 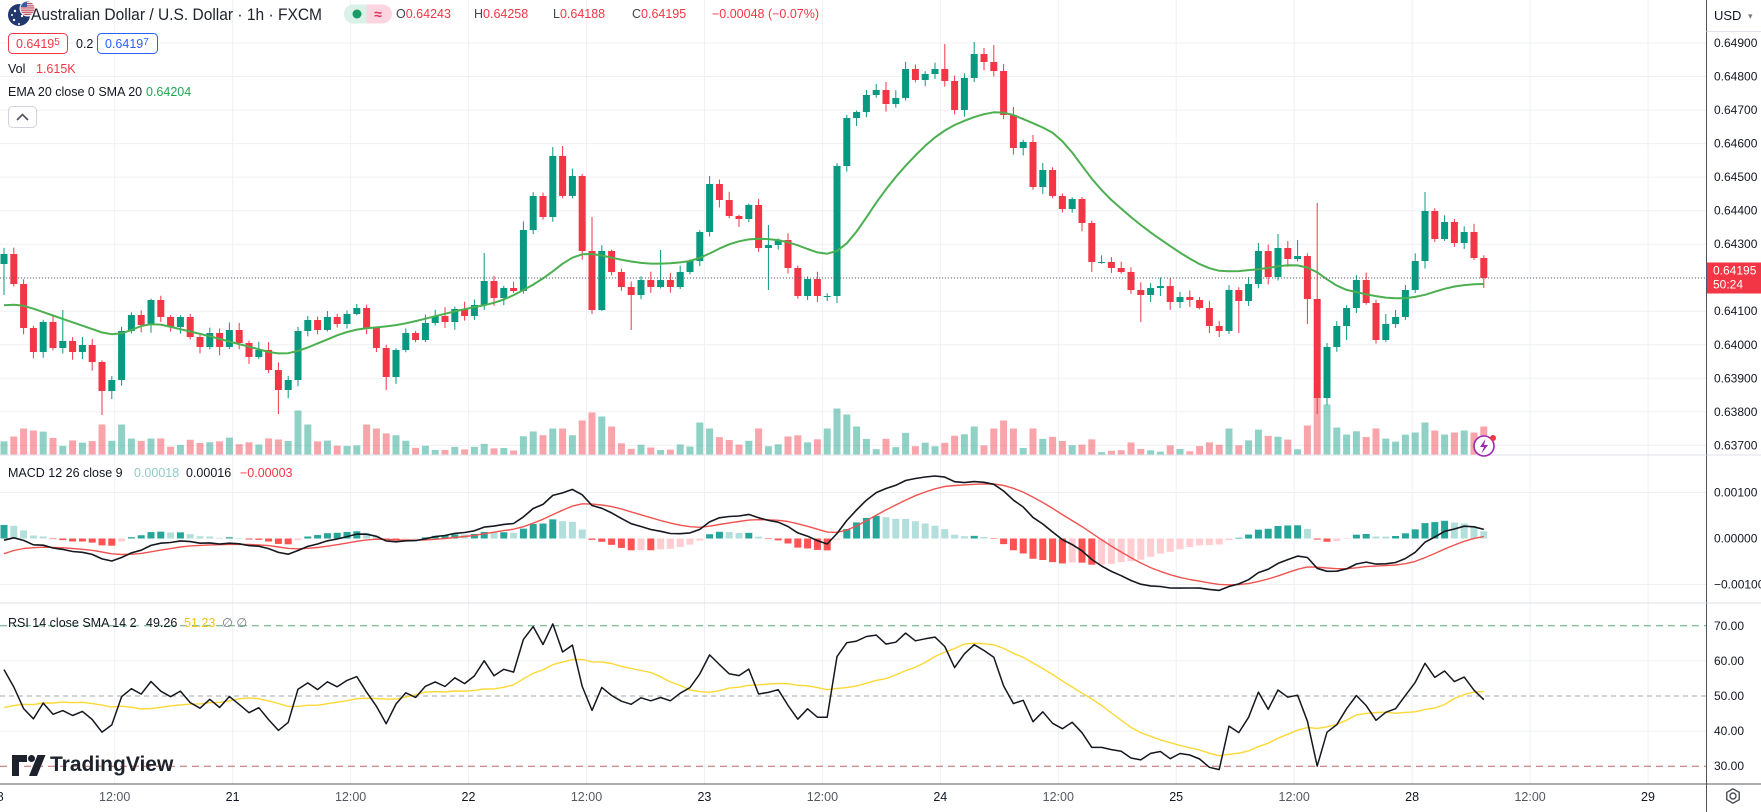 What do you see at coordinates (1412, 797) in the screenshot?
I see `svg-text: 28` at bounding box center [1412, 797].